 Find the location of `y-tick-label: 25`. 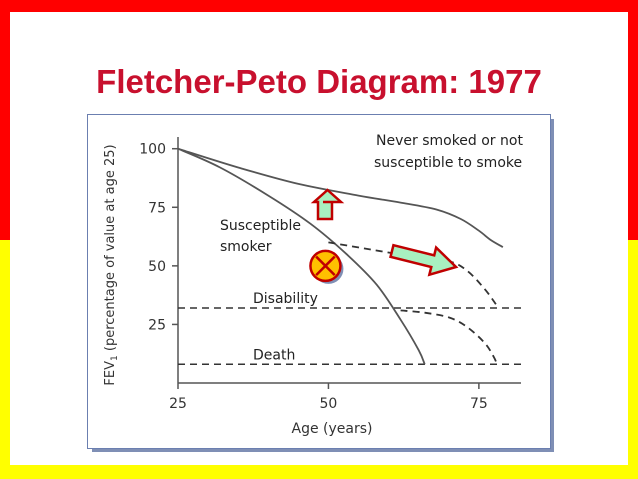

y-tick-label: 25 is located at coordinates (157, 325).